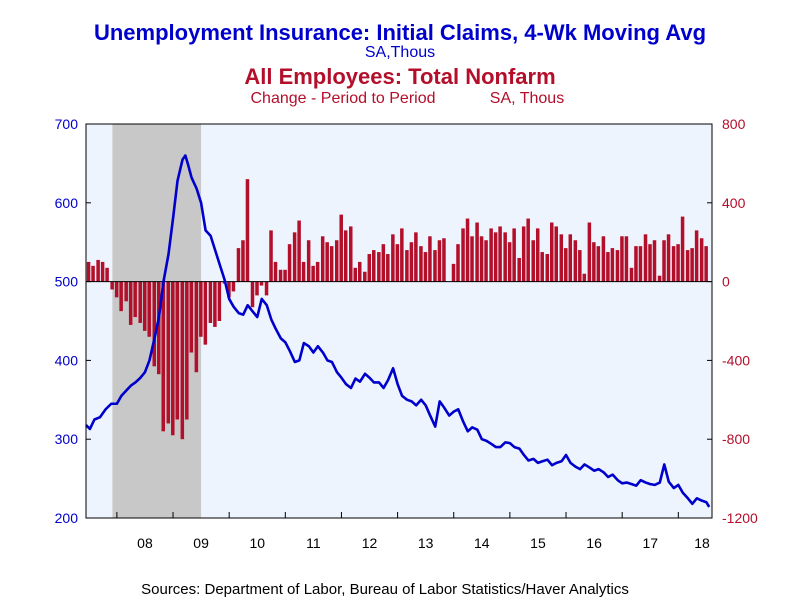 Image resolution: width=800 pixels, height=600 pixels. Describe the element at coordinates (527, 98) in the screenshot. I see `chart-subtitle-units-b: SA, Thous` at that location.